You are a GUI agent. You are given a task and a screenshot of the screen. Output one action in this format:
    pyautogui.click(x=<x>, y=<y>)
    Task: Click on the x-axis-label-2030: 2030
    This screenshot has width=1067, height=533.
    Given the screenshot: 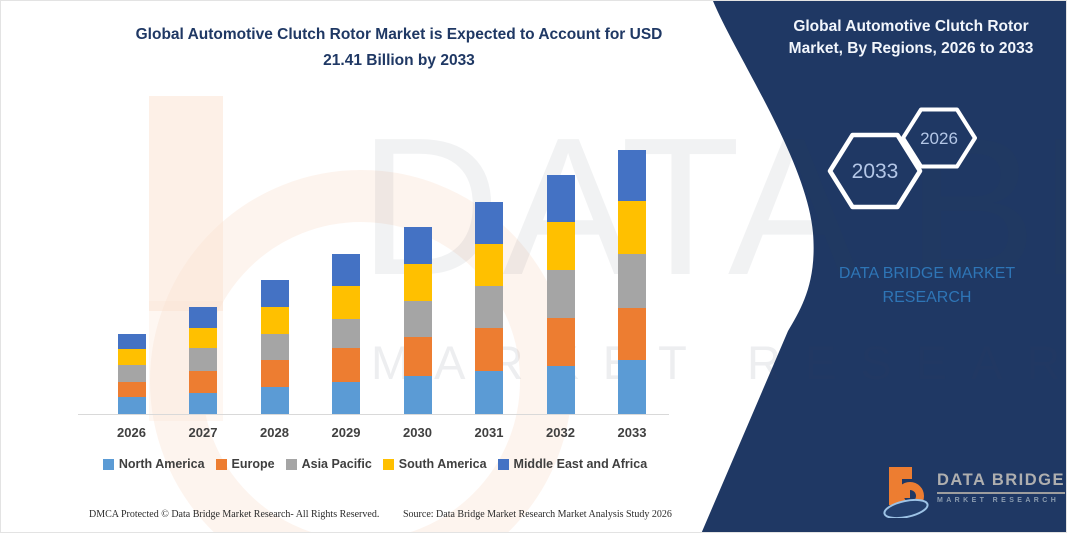 What is the action you would take?
    pyautogui.click(x=417, y=432)
    